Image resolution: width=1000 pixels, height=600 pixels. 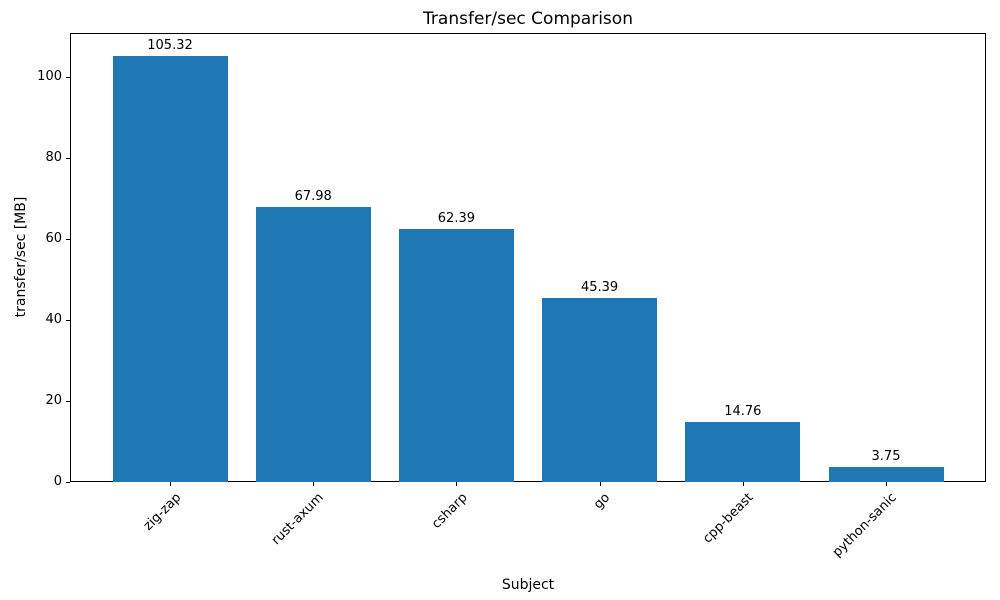 What do you see at coordinates (599, 288) in the screenshot?
I see `bar-value-label: 45.39` at bounding box center [599, 288].